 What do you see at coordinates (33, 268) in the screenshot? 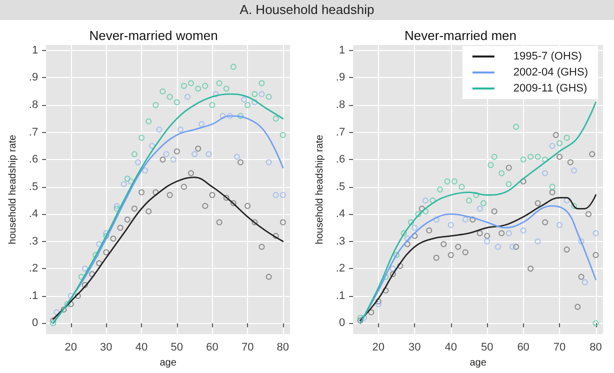
I see `y-tick-label: .2` at bounding box center [33, 268].